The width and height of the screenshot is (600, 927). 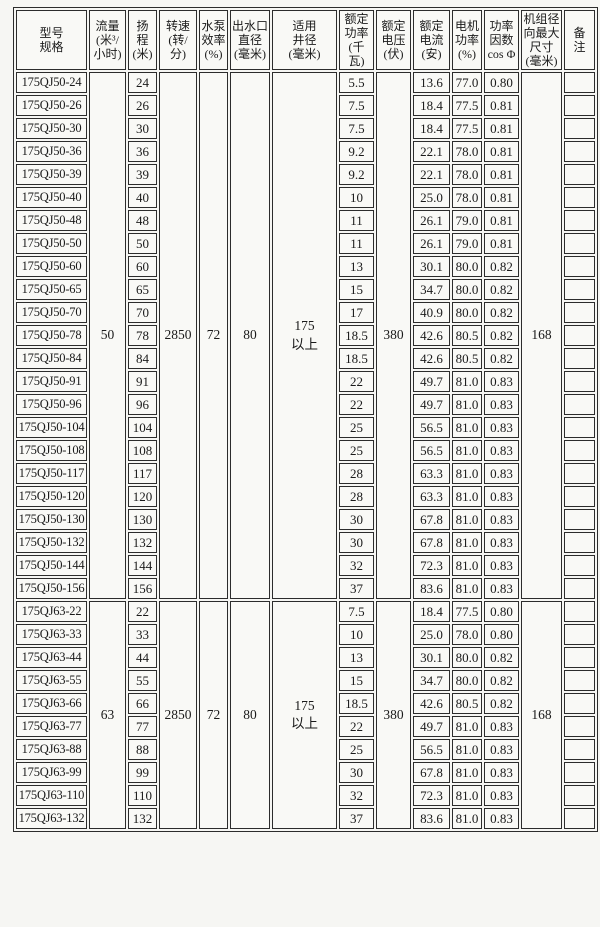 I want to click on table-row: 175QJ50-78 78 18.5 42.6 80.5 0.82, so click(x=305, y=335).